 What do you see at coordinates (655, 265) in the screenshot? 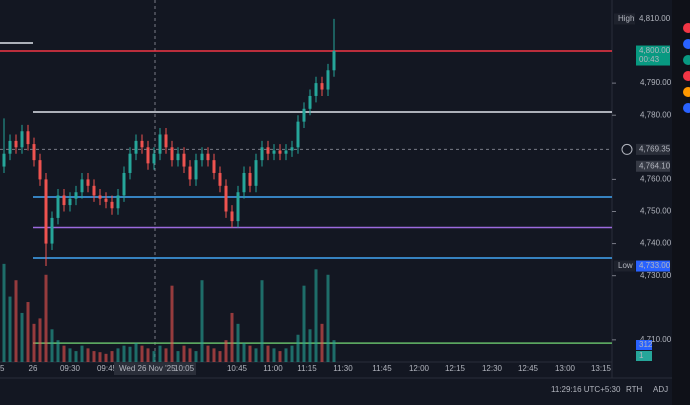
I see `price-label: 4,733.00` at bounding box center [655, 265].